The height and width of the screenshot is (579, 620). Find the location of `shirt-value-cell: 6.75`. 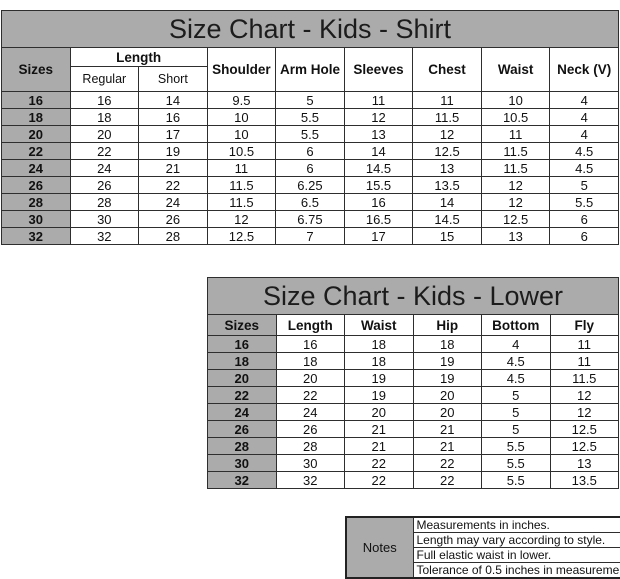

shirt-value-cell: 6.75 is located at coordinates (310, 219).